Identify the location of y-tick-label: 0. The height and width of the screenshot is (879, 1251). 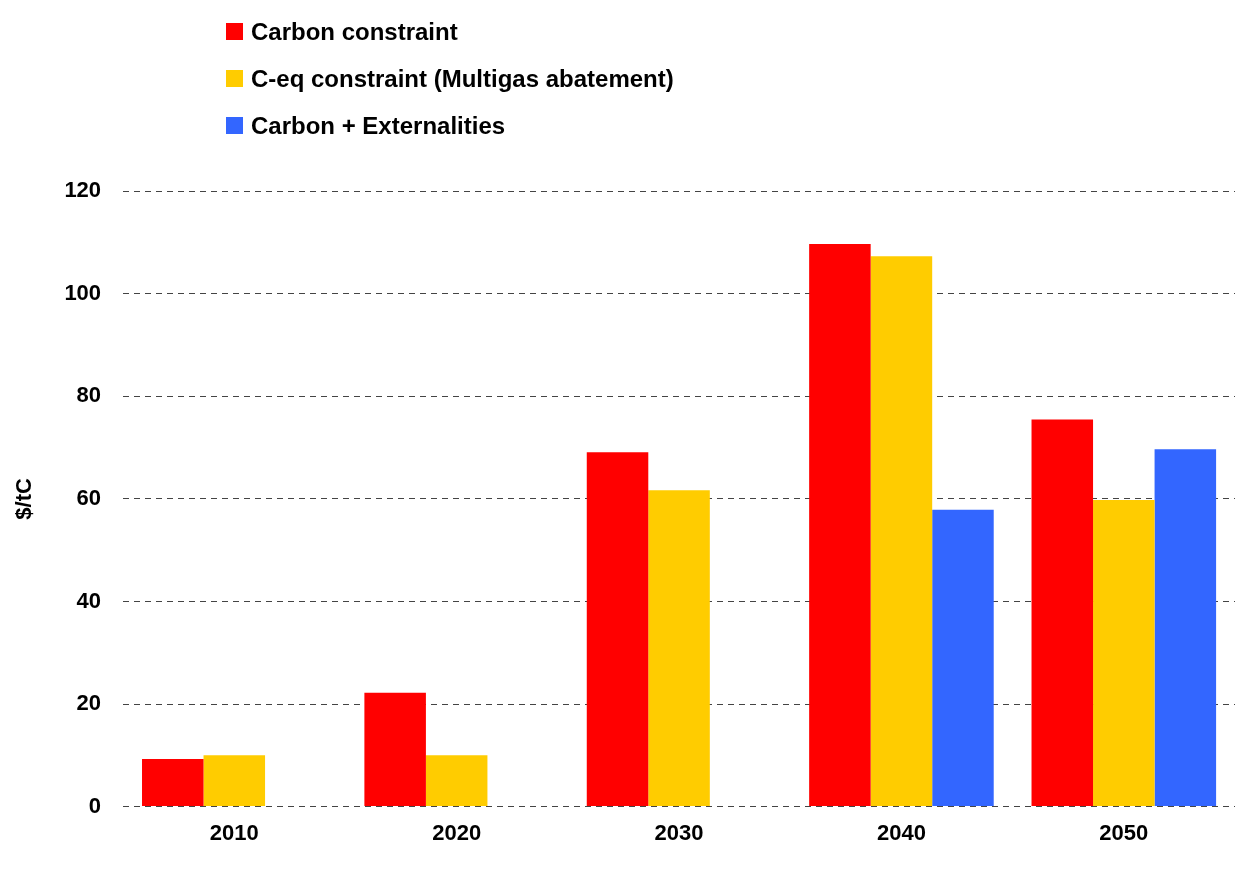
(95, 805).